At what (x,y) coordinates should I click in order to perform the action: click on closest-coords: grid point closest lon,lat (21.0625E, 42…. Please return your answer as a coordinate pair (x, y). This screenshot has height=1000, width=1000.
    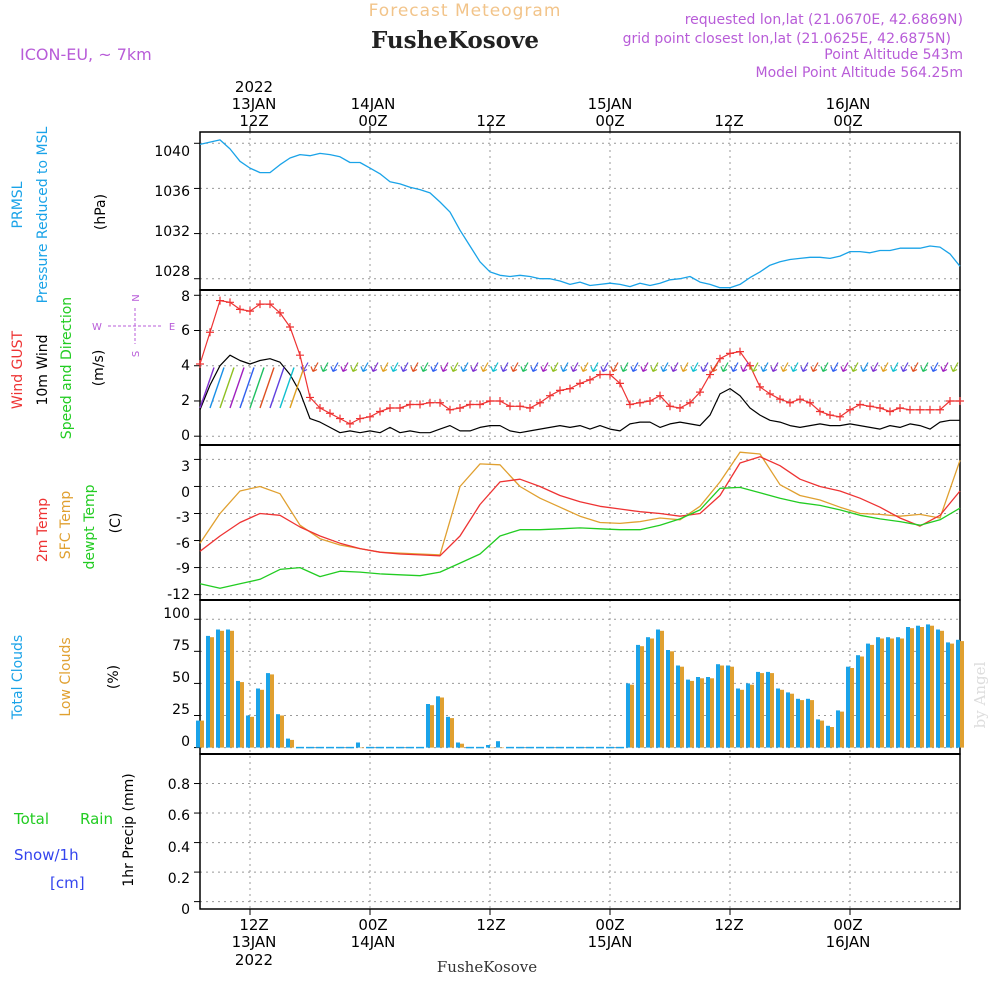
    Looking at the image, I should click on (787, 39).